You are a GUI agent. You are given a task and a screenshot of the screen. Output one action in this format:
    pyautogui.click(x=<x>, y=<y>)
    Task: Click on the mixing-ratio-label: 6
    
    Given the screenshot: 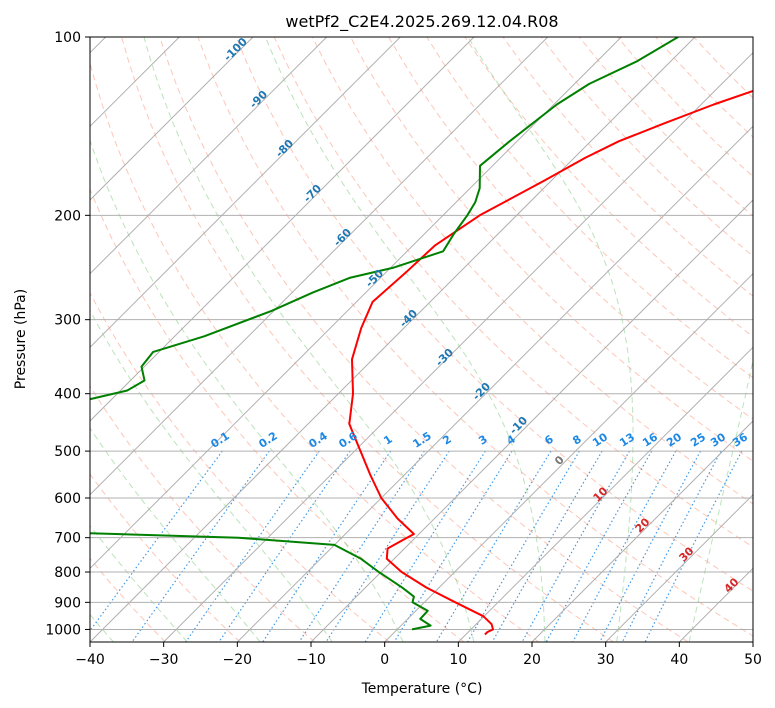 What is the action you would take?
    pyautogui.click(x=549, y=439)
    